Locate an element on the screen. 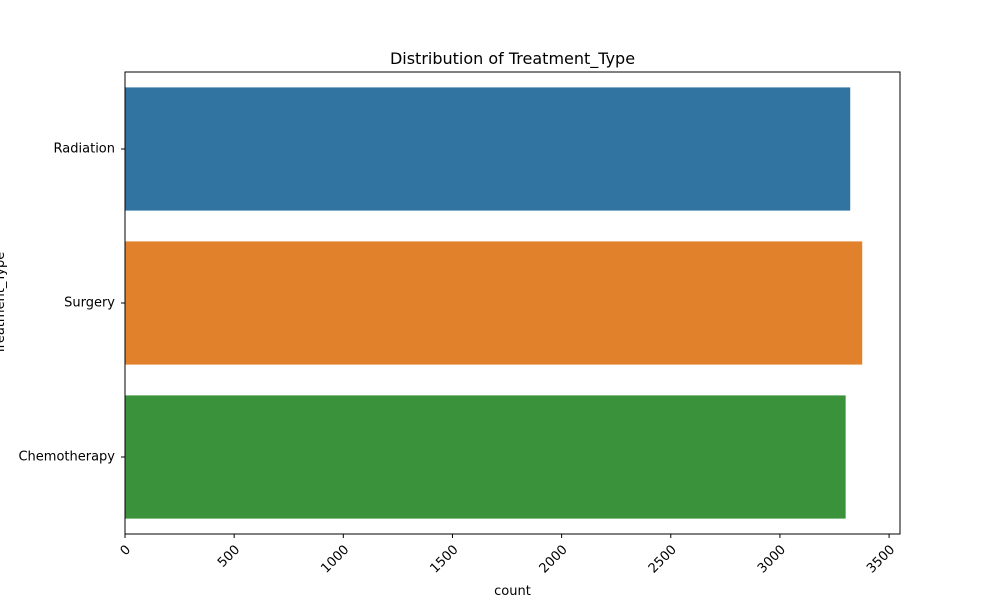  x-axis-label: count is located at coordinates (512, 591).